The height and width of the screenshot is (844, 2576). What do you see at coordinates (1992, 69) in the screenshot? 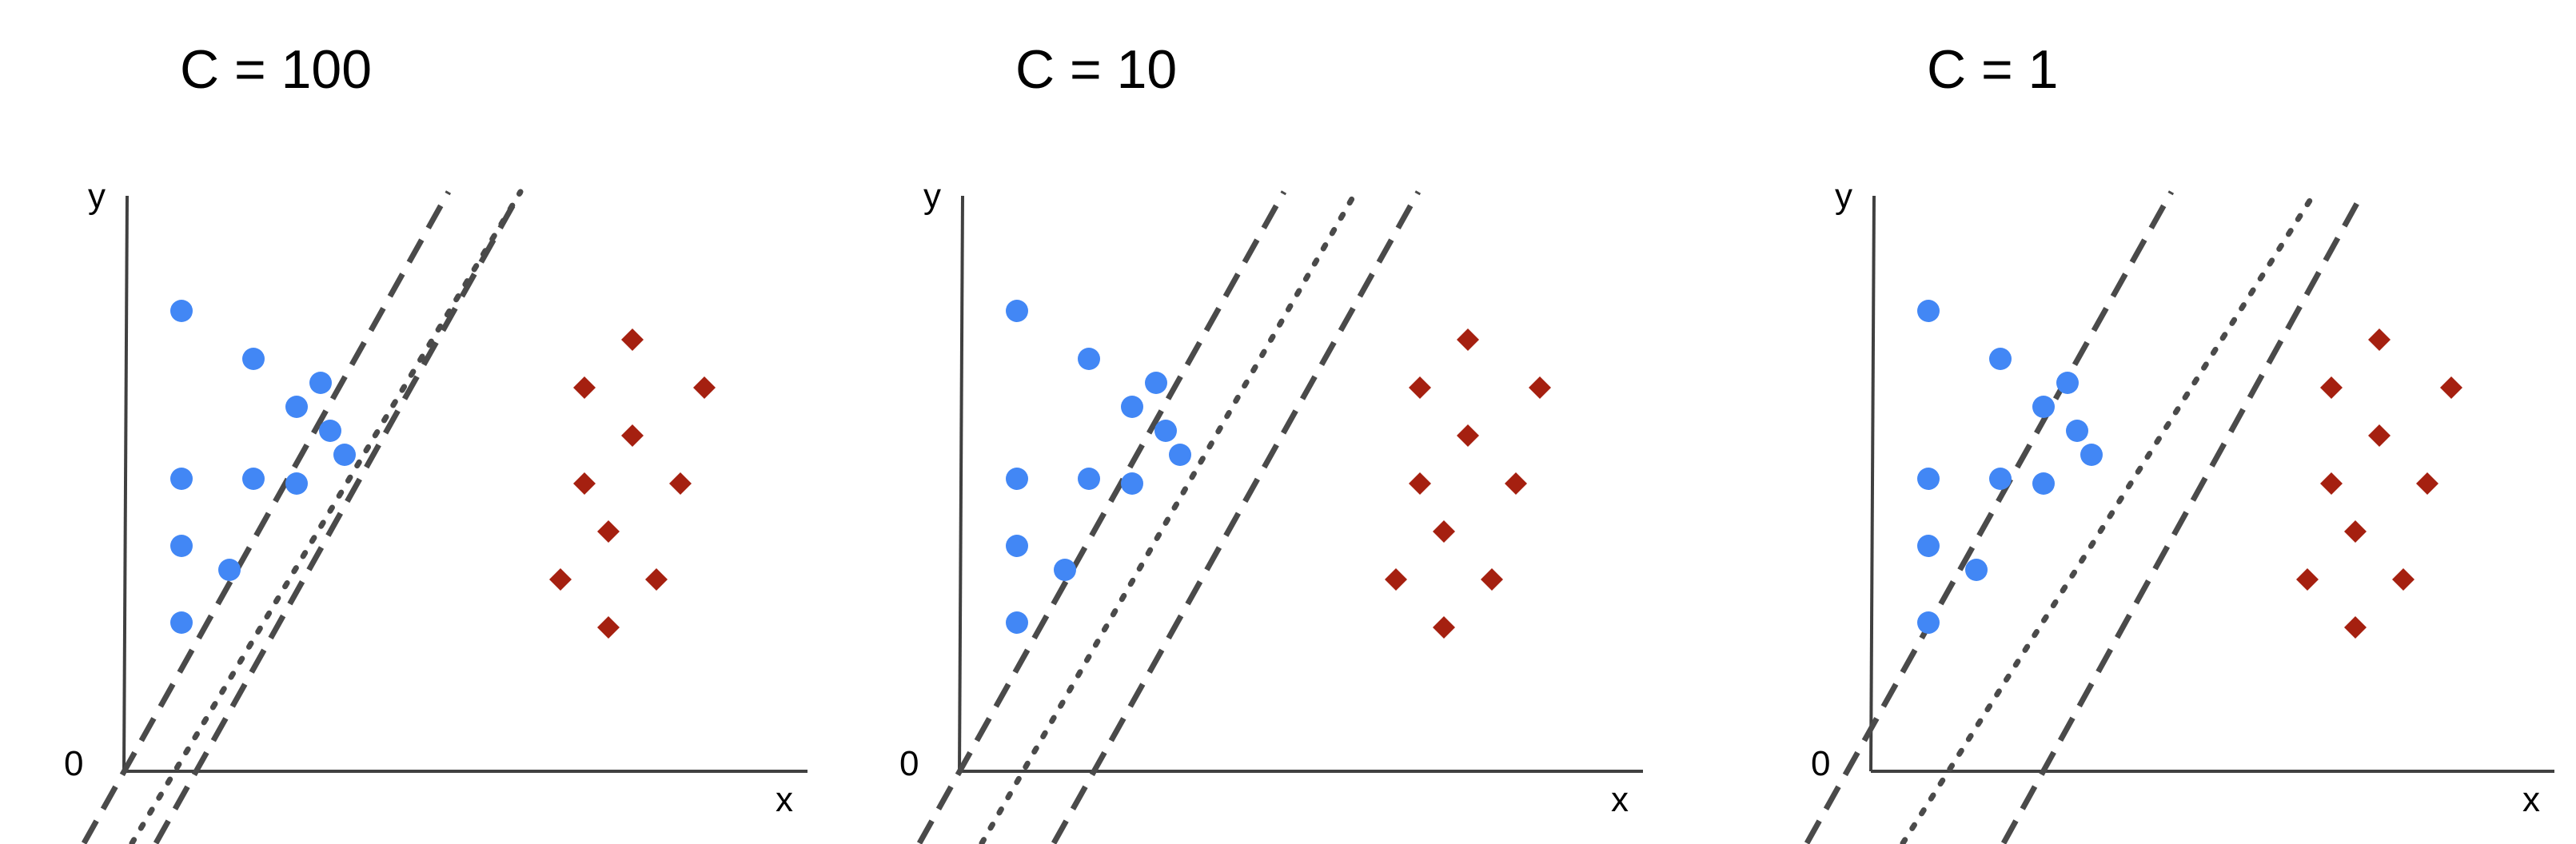
I see `panel-title: C = 1` at bounding box center [1992, 69].